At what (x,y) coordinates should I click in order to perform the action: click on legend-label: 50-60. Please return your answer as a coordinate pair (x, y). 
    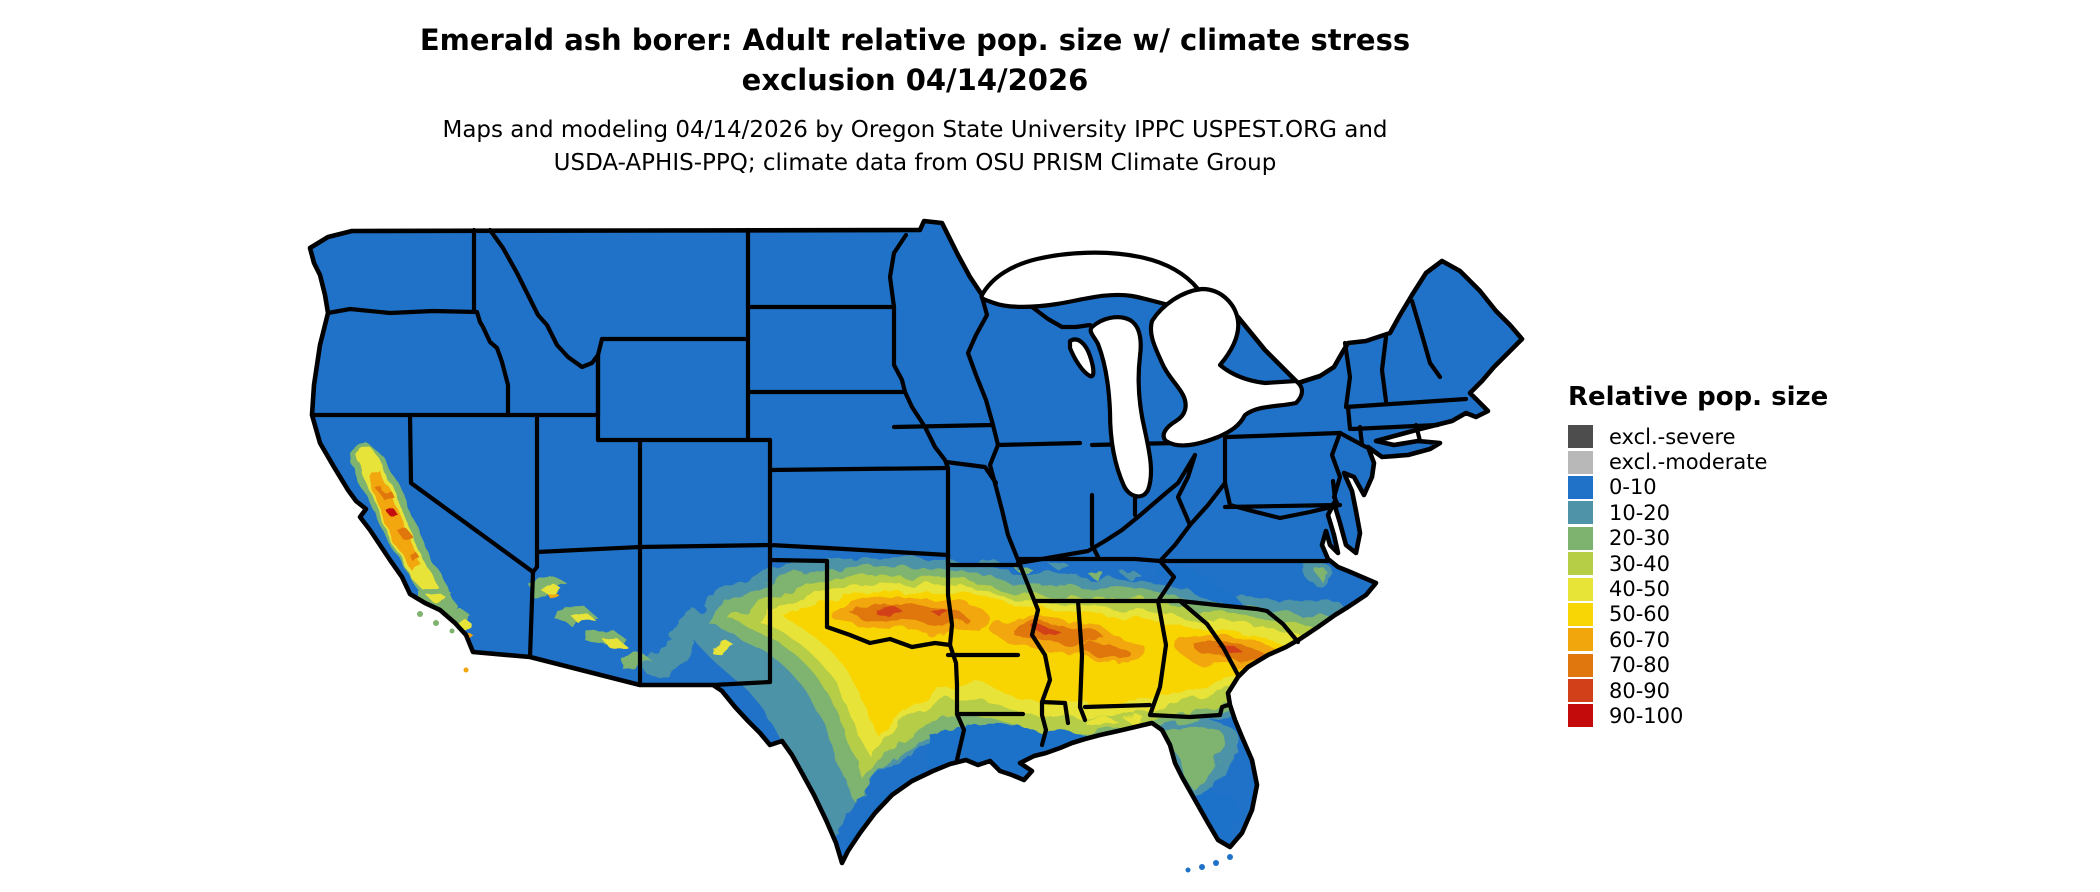
    Looking at the image, I should click on (1640, 614).